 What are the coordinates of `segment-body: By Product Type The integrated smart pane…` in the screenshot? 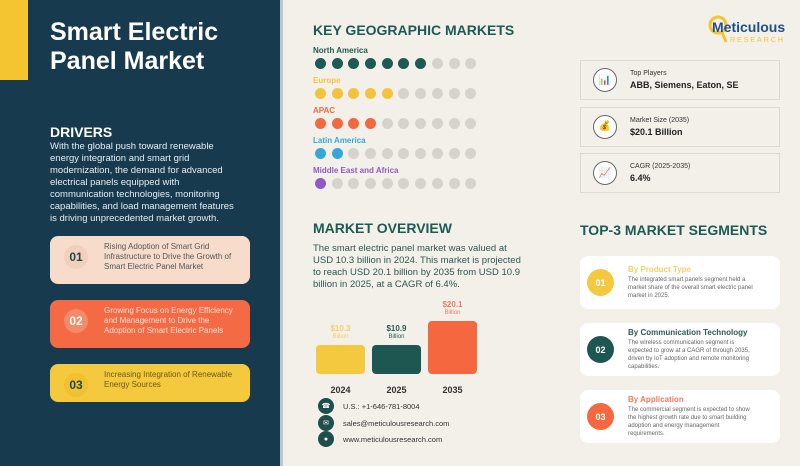 It's located at (692, 282).